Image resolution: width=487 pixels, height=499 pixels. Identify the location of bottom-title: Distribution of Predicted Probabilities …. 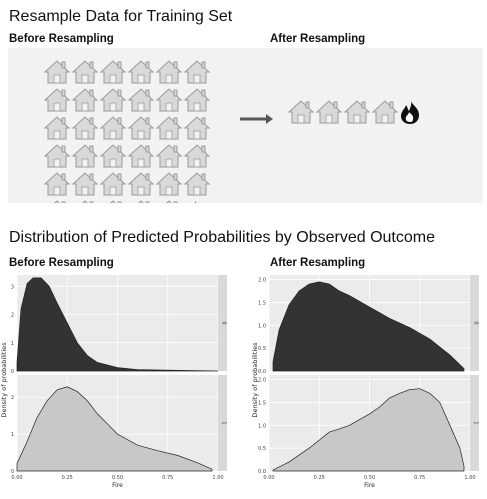
(222, 237).